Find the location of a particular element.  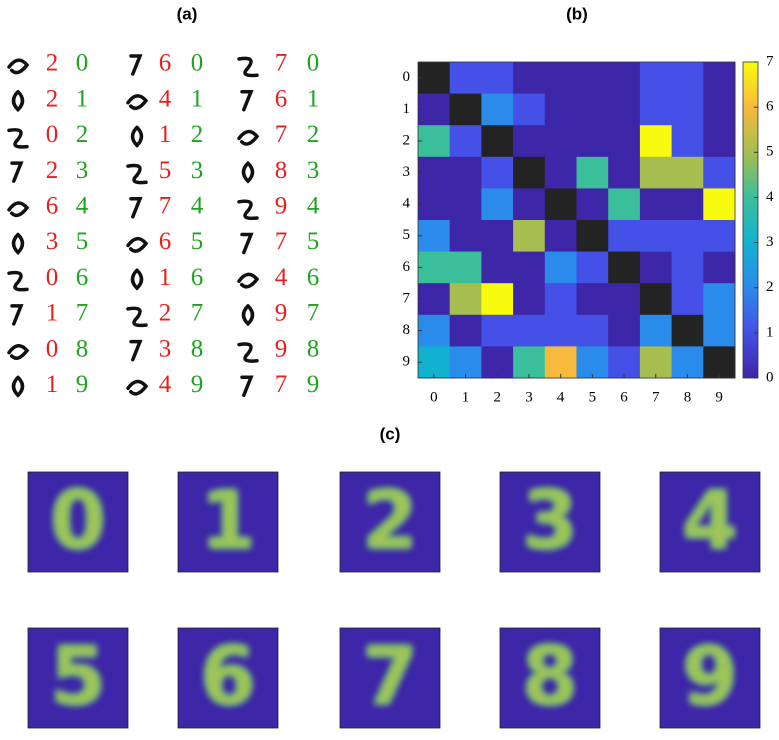

true-label: 5 is located at coordinates (197, 241).